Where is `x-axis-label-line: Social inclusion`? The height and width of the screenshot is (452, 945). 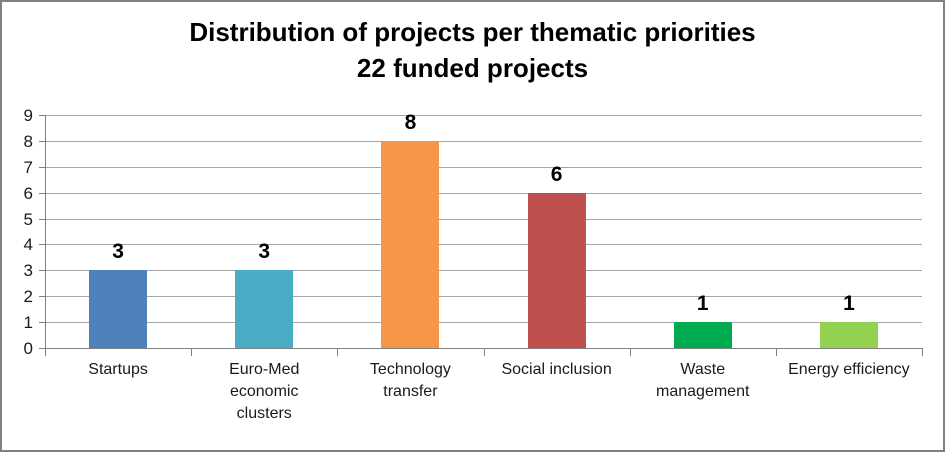 x-axis-label-line: Social inclusion is located at coordinates (556, 369).